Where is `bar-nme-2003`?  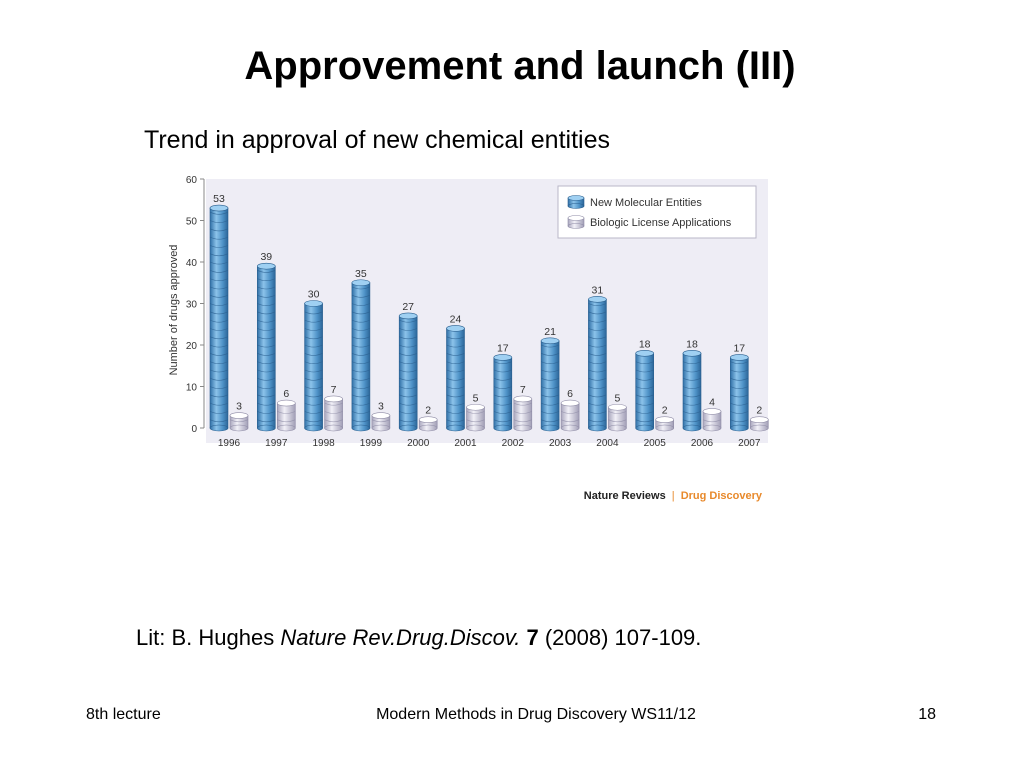
bar-nme-2003 is located at coordinates (550, 384).